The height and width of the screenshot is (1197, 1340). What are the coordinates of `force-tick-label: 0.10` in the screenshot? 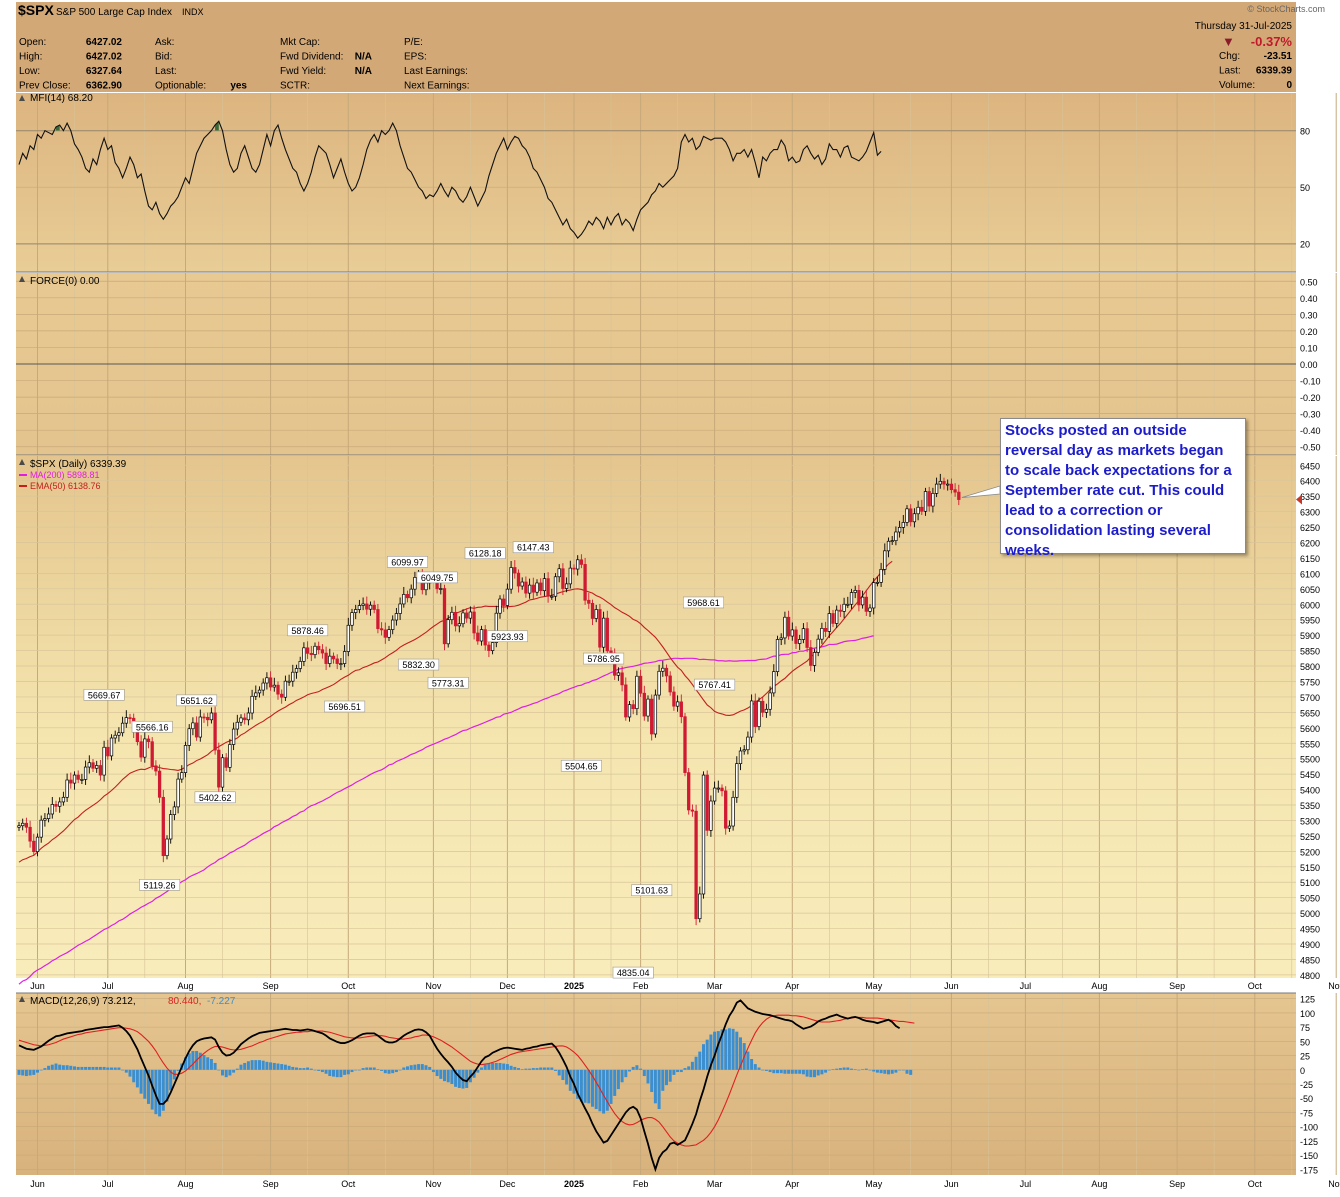 It's located at (1309, 348).